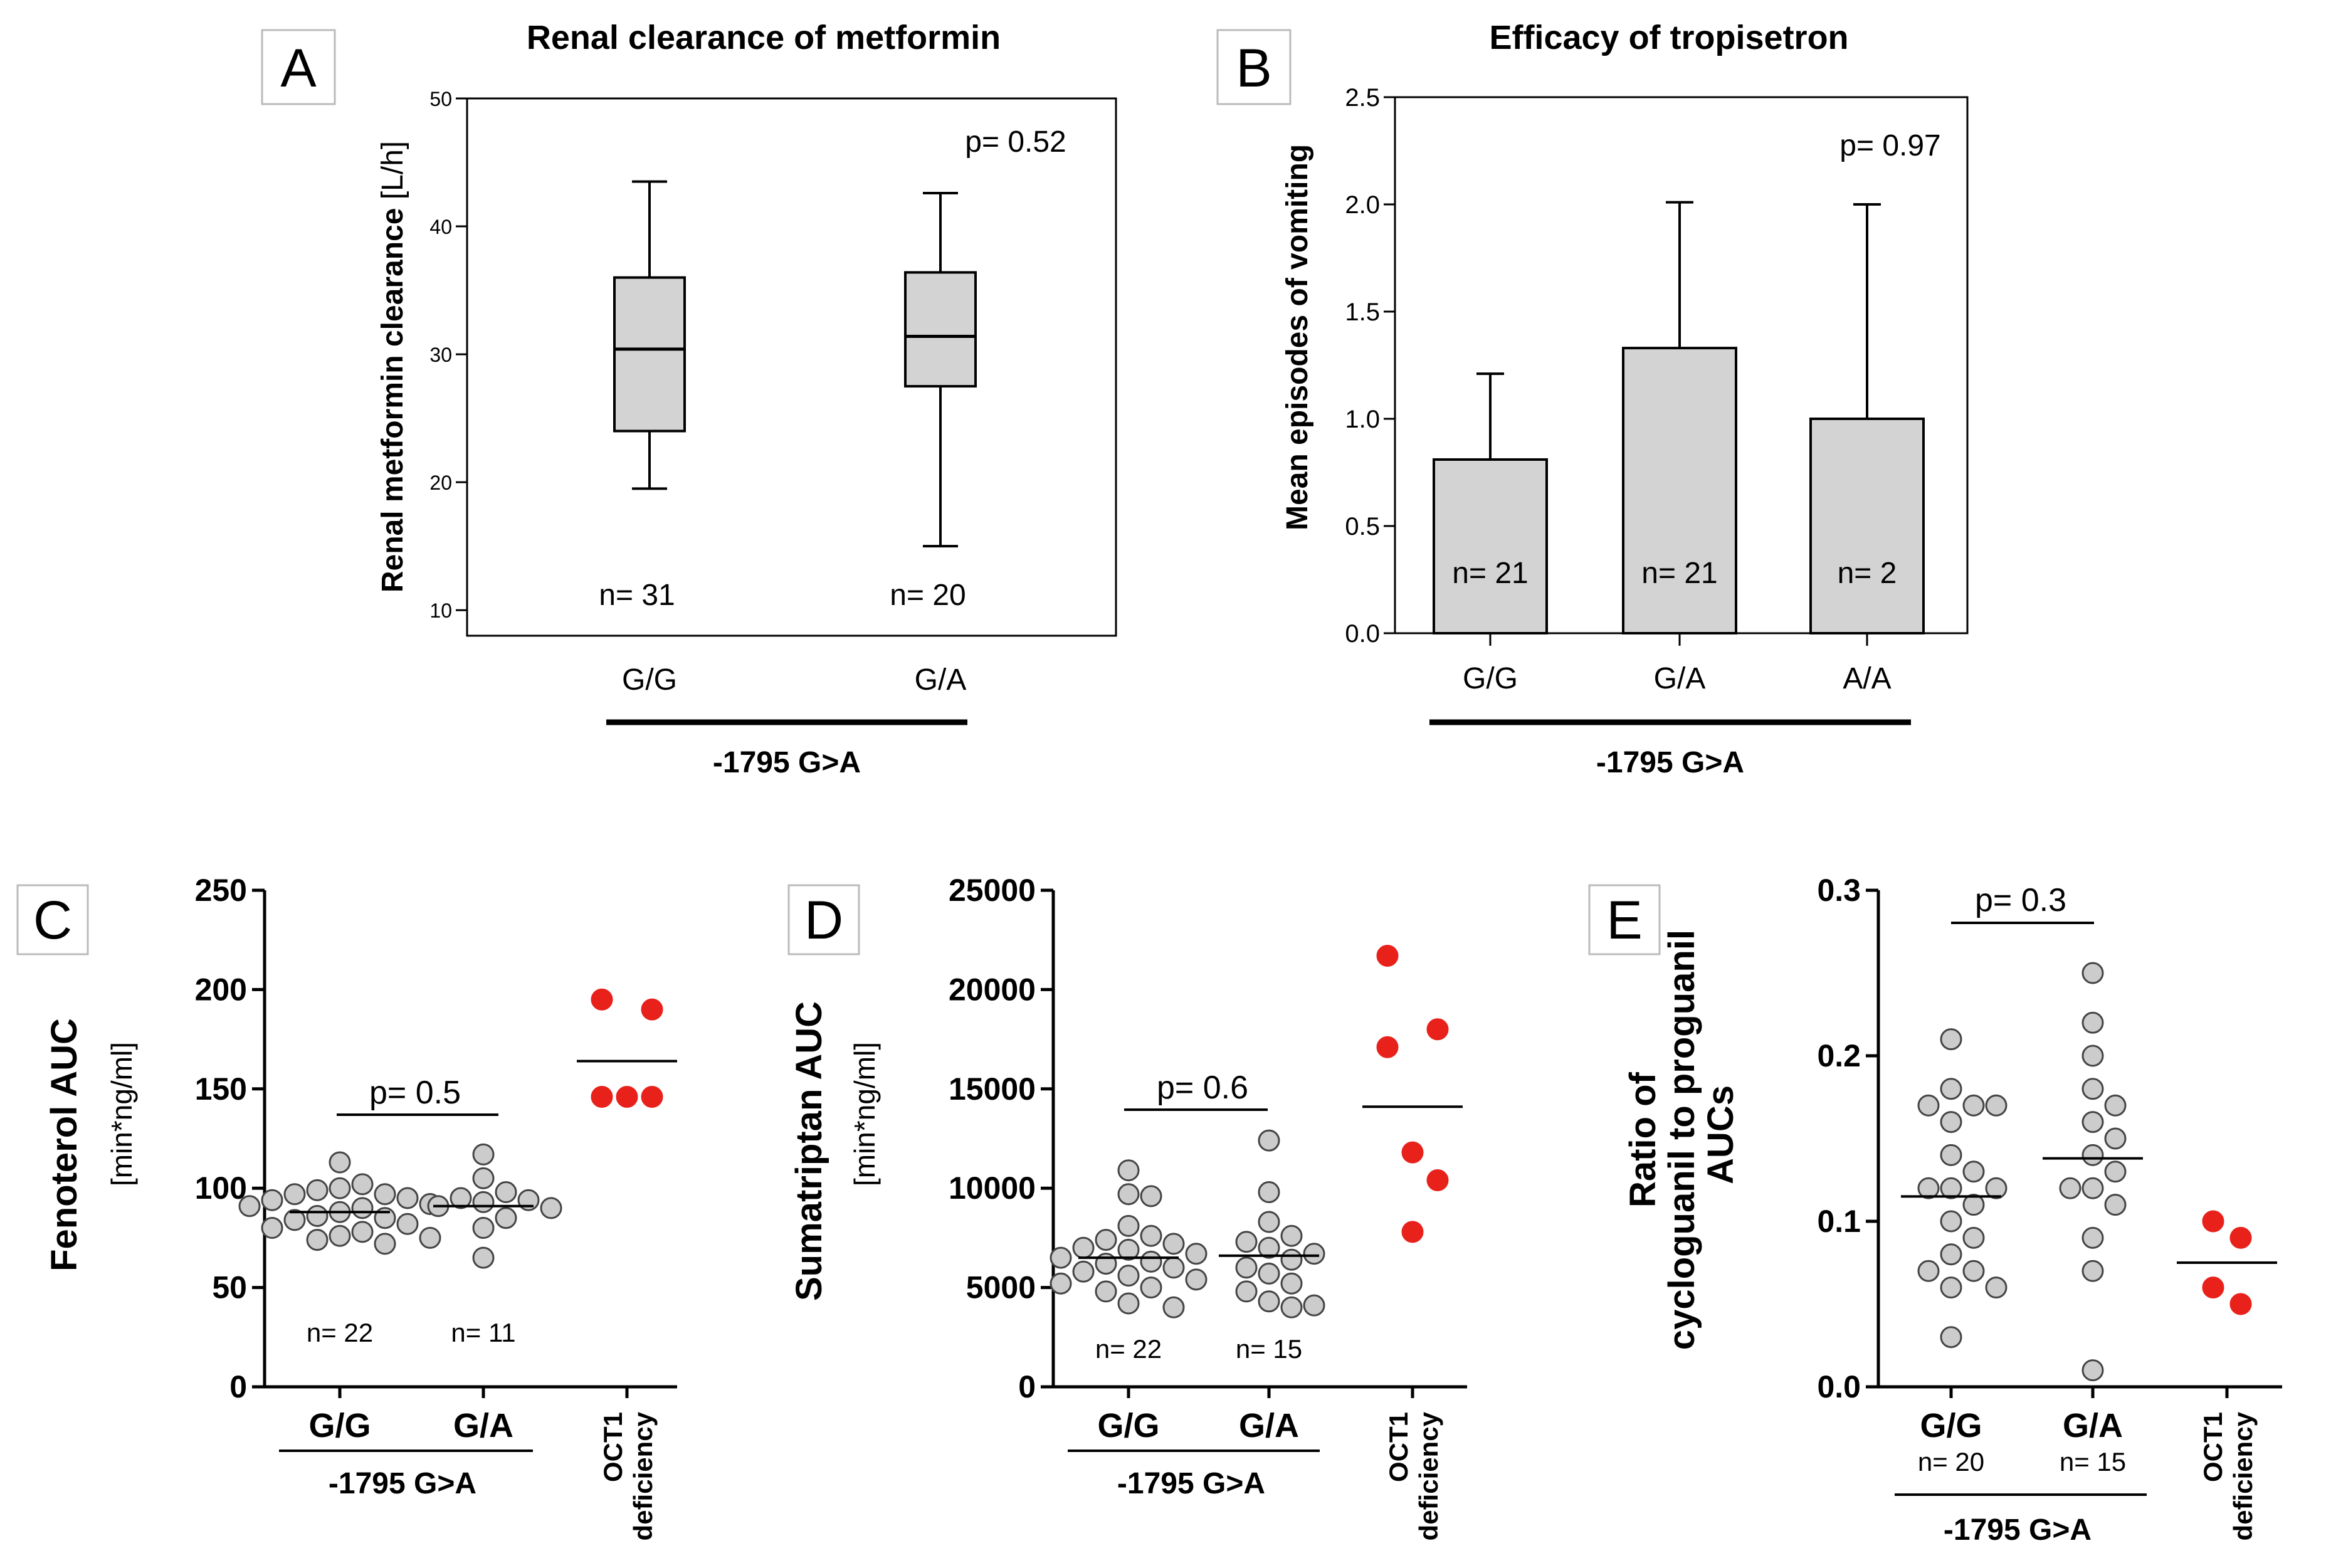 The width and height of the screenshot is (2326, 1568). Describe the element at coordinates (1839, 1386) in the screenshot. I see `panel-e-y-tick-label: 0.0` at that location.